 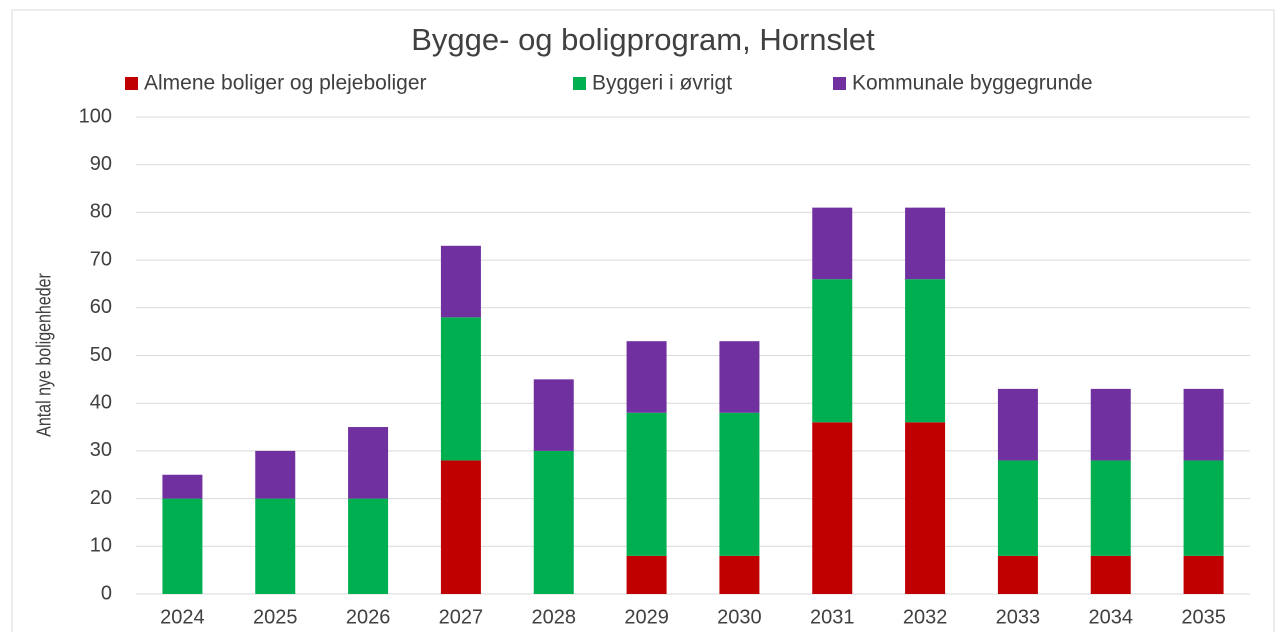 What do you see at coordinates (101, 402) in the screenshot?
I see `y-tick-label: 40` at bounding box center [101, 402].